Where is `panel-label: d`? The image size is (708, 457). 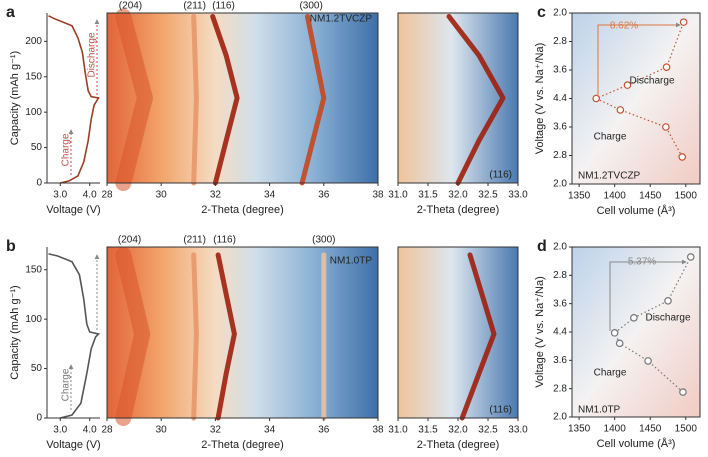
panel-label: d is located at coordinates (542, 246).